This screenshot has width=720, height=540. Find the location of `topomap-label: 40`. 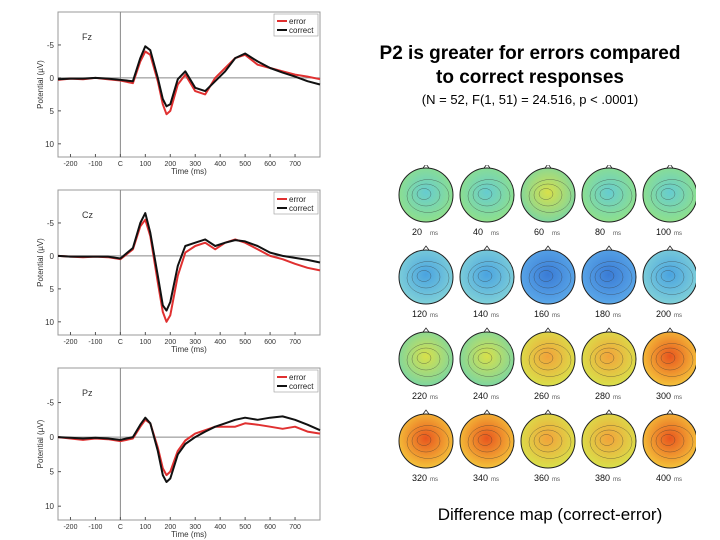

topomap-label: 40 is located at coordinates (478, 232).